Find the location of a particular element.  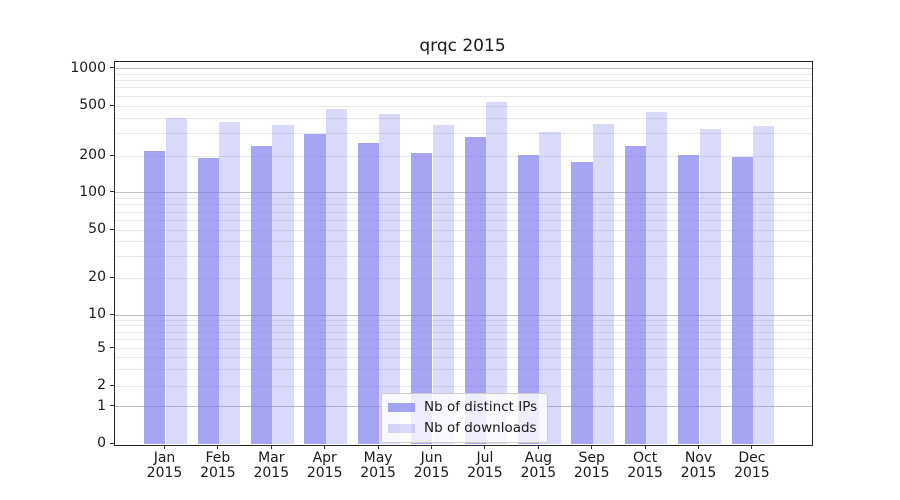

y-tick-label-200: 200 is located at coordinates (92, 155).